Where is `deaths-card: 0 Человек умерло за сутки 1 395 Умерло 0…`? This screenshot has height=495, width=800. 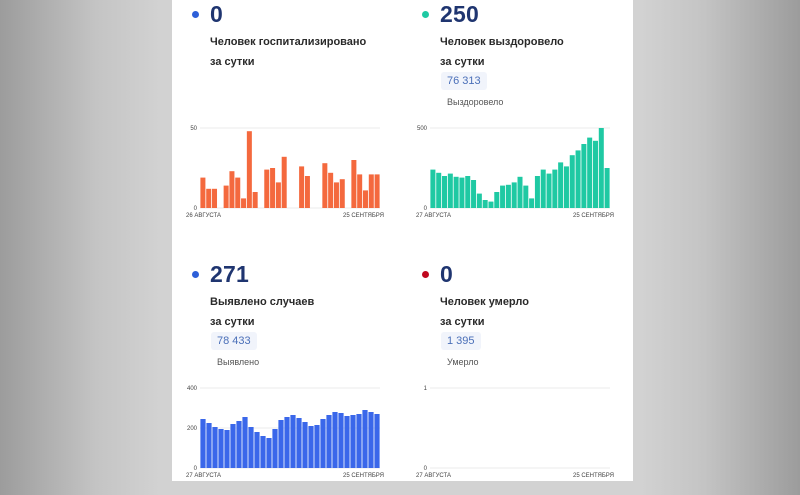 deaths-card: 0 Человек умерло за сутки 1 395 Умерло 0… is located at coordinates (522, 377).